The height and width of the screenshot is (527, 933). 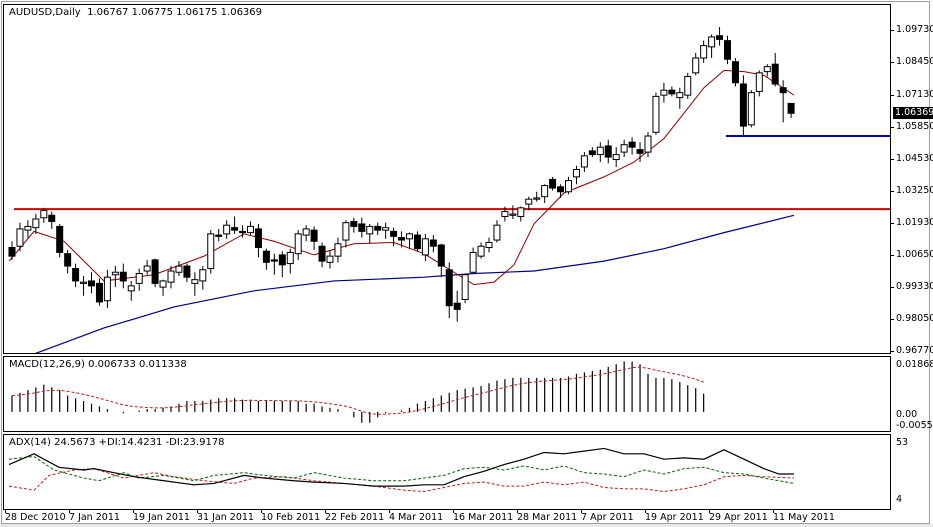 I want to click on macd-histogram, so click(x=358, y=392).